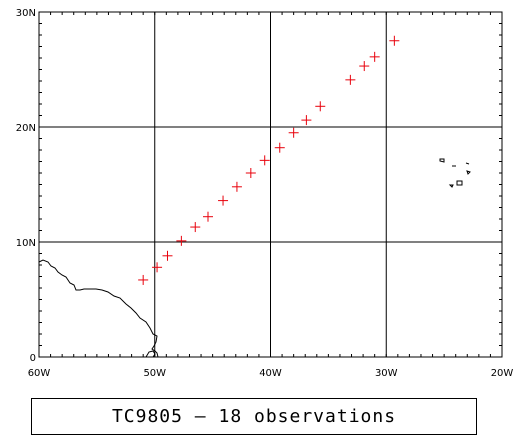 Image resolution: width=532 pixels, height=448 pixels. What do you see at coordinates (39, 373) in the screenshot?
I see `x-tick-label-0: 60W` at bounding box center [39, 373].